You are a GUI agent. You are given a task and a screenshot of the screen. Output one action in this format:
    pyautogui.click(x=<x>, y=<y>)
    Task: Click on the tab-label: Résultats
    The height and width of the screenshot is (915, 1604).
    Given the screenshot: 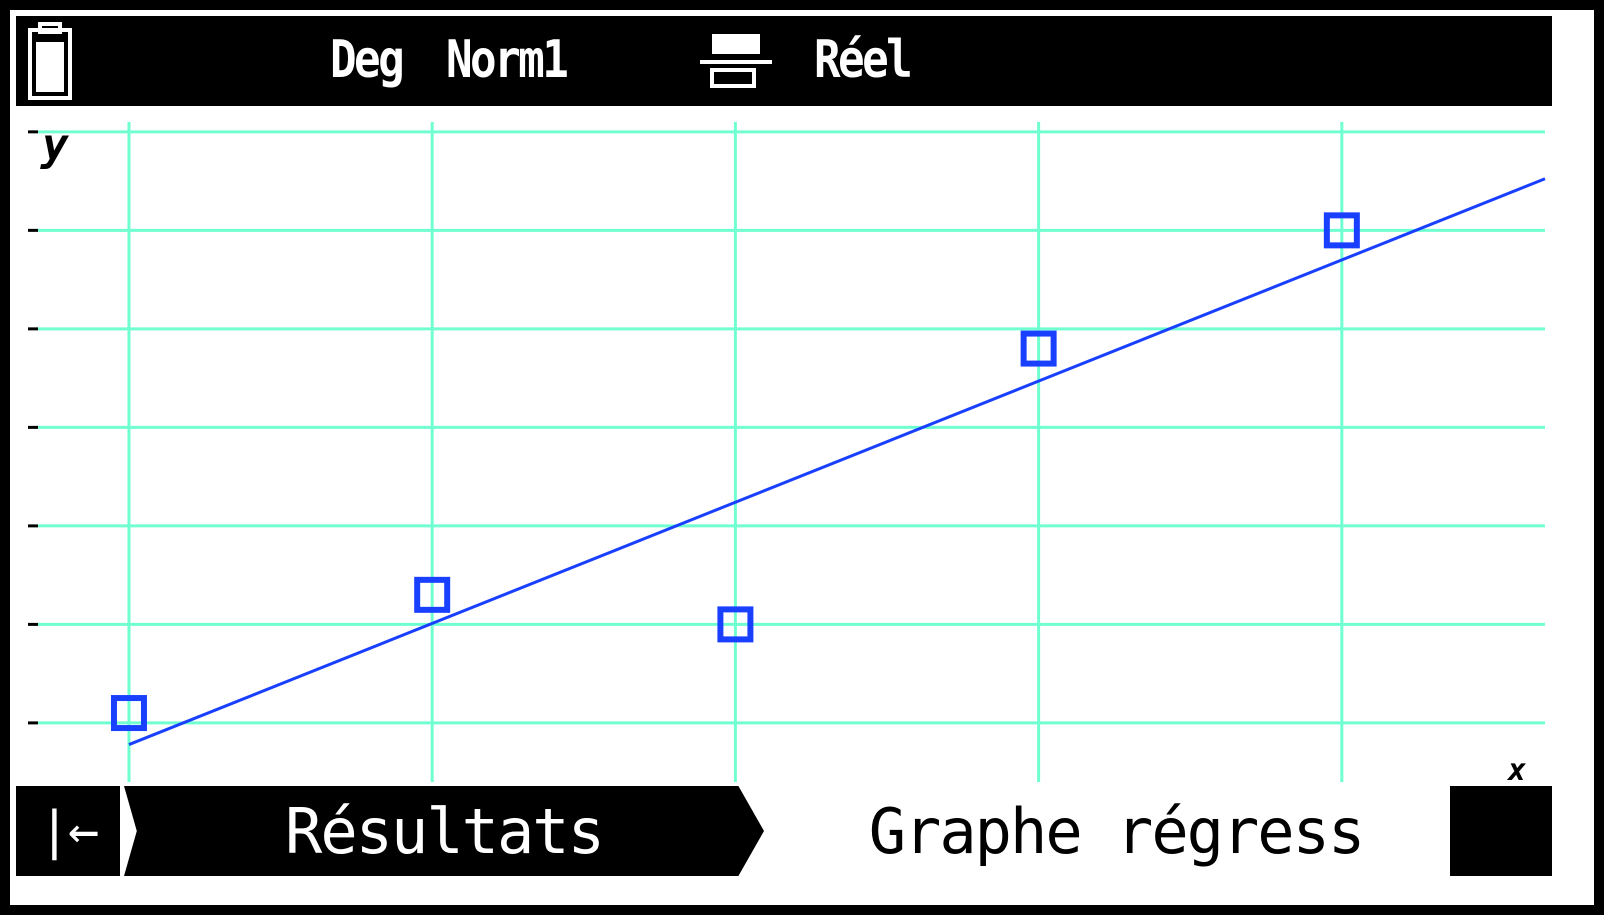 What is the action you would take?
    pyautogui.click(x=445, y=831)
    